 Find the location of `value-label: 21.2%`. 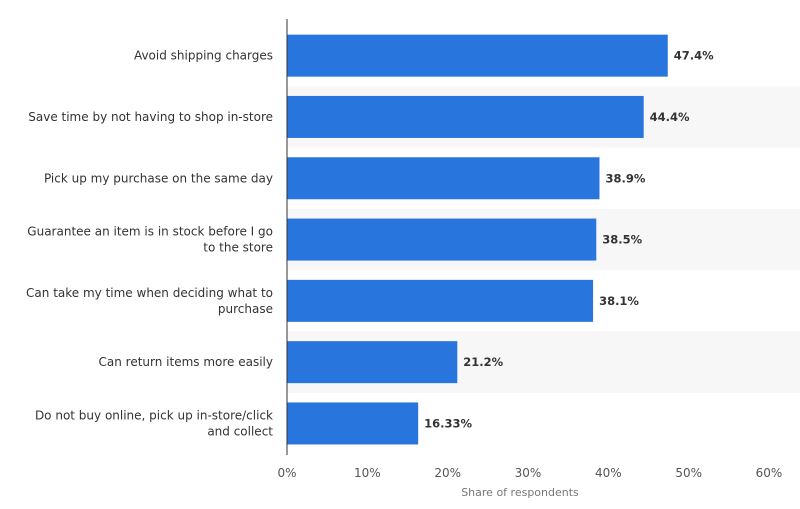

value-label: 21.2% is located at coordinates (483, 362).